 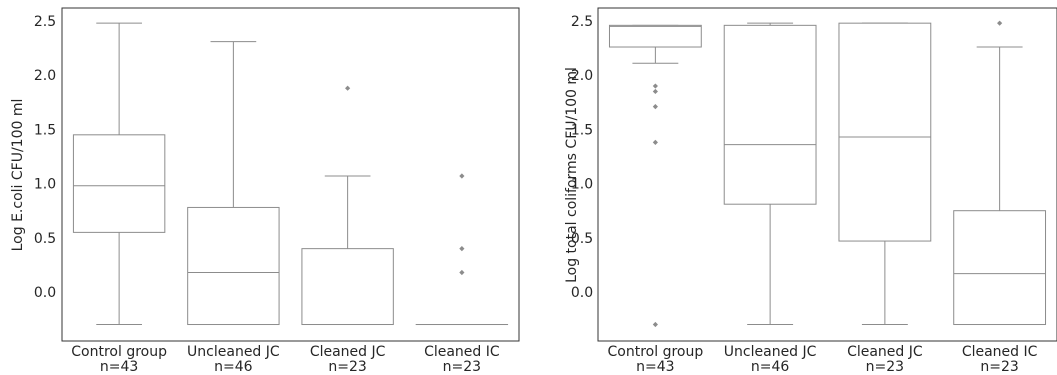 I want to click on y-axis-label: Log total coliforms CFU/100 ml, so click(x=572, y=175).